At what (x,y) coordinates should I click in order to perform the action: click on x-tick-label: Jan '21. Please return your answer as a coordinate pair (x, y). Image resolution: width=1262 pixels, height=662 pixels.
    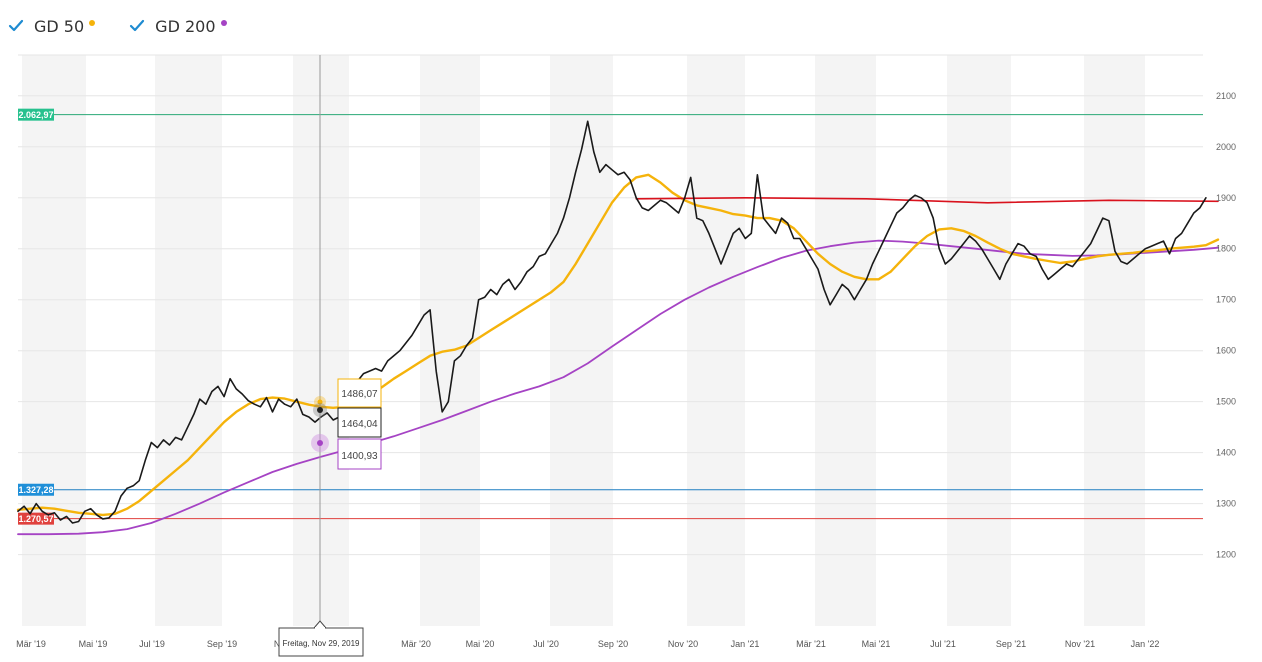
    Looking at the image, I should click on (745, 644).